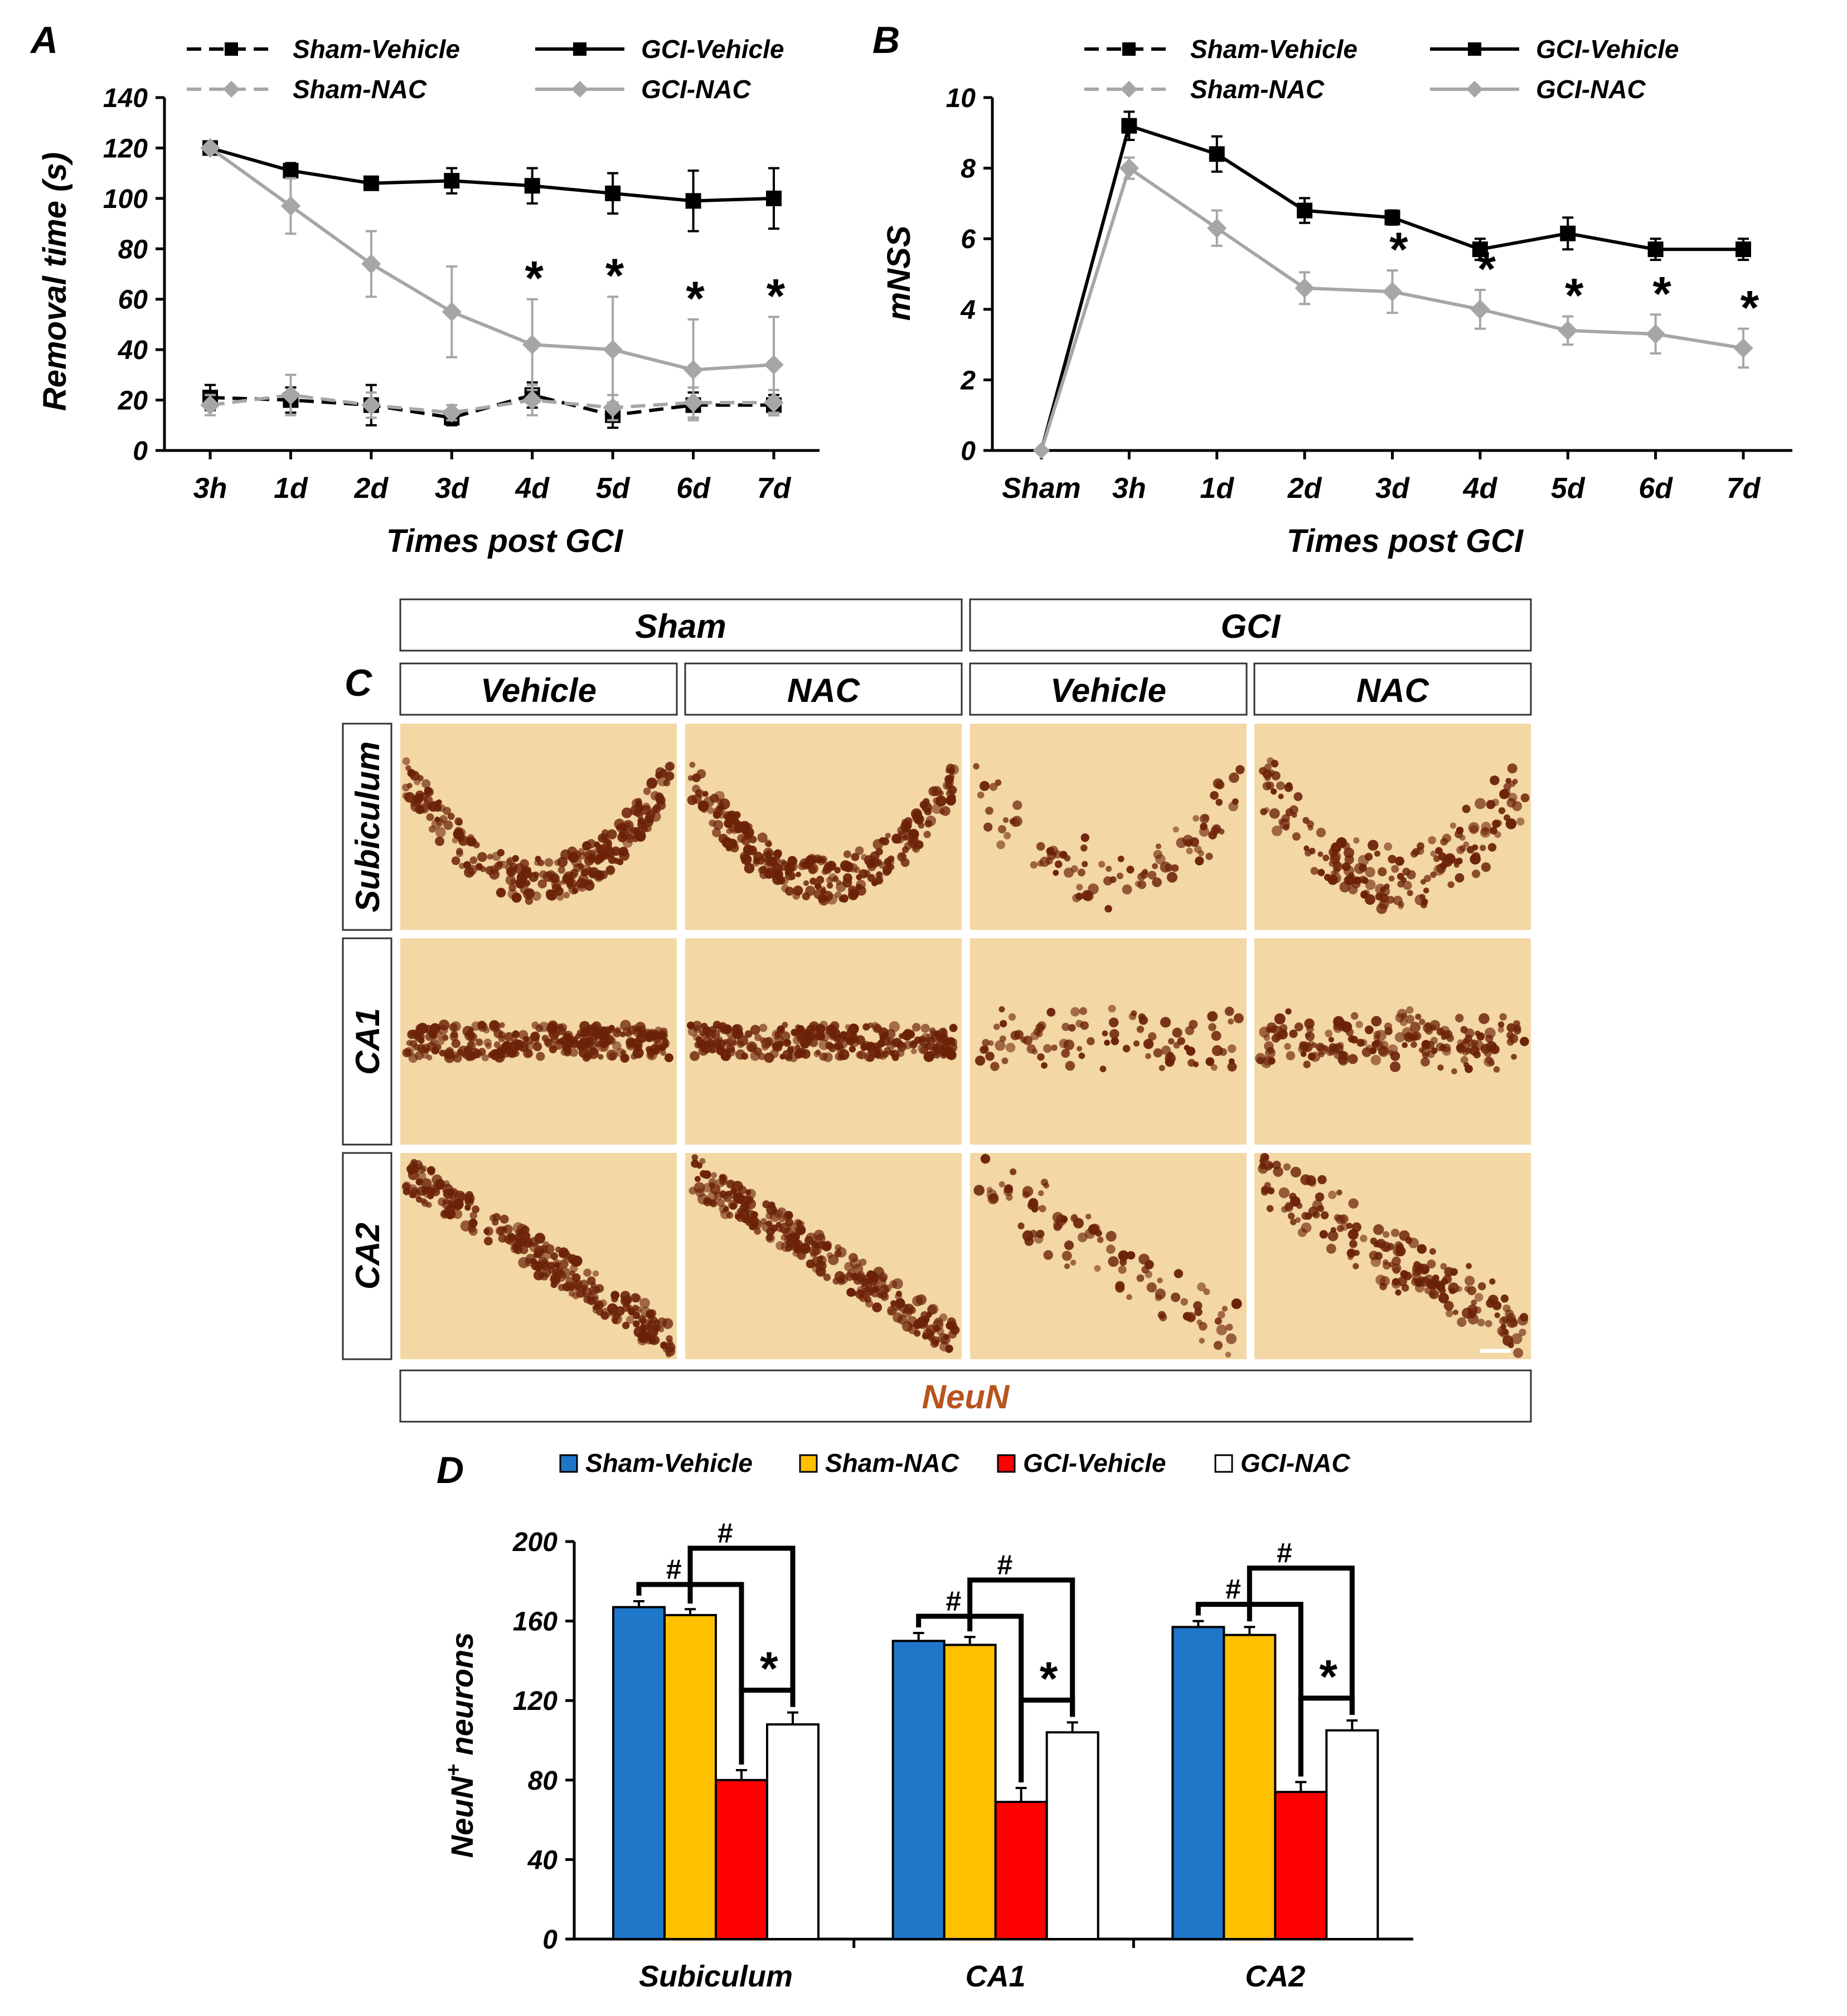  Describe the element at coordinates (1295, 1462) in the screenshot. I see `gci-nac-legend-label: GCI-NAC` at that location.